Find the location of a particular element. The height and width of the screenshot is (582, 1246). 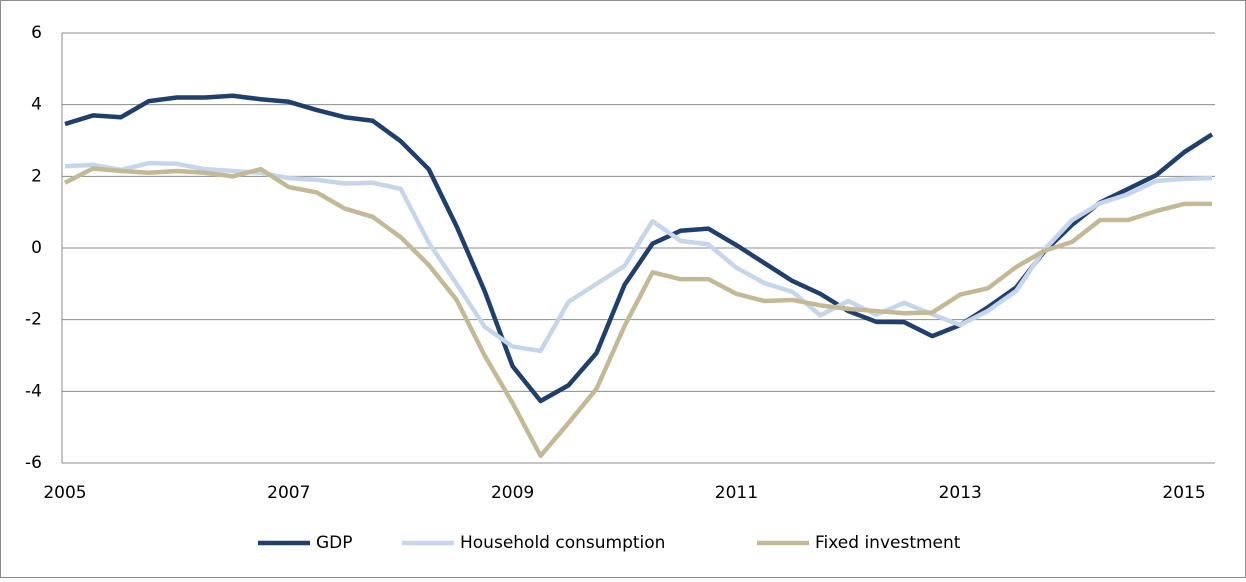

x-tick-label: 2011 is located at coordinates (736, 493).